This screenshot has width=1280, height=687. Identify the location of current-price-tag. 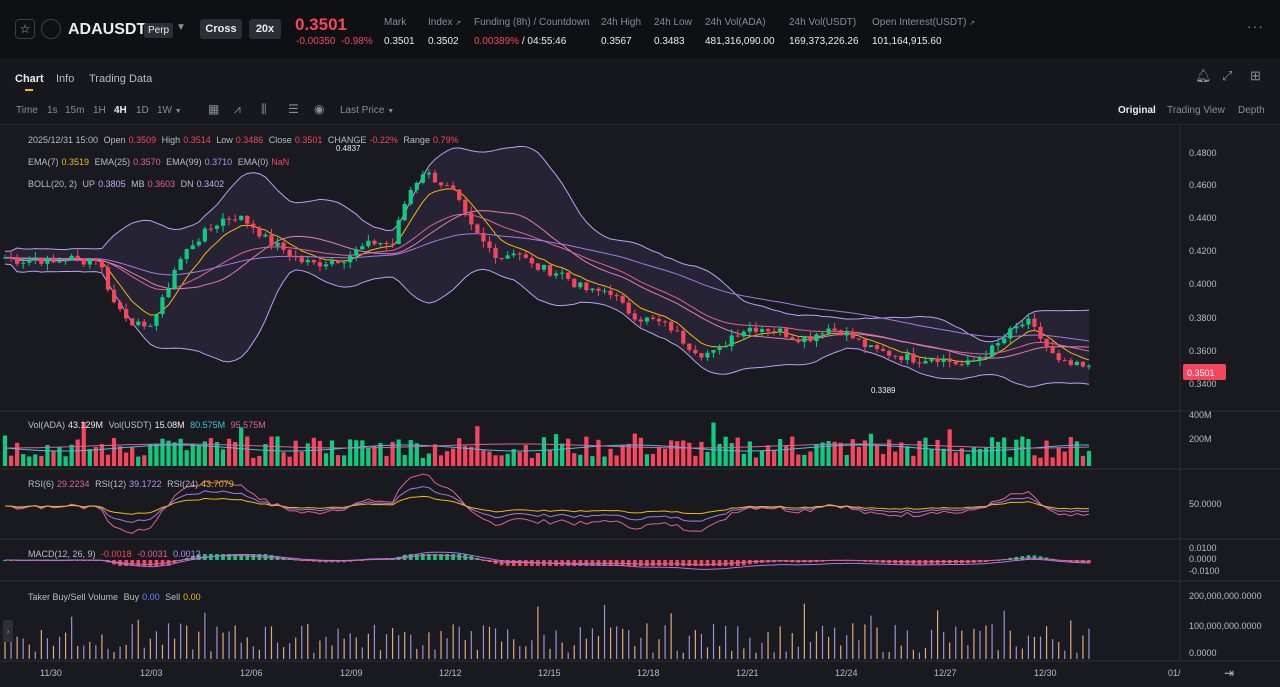
(1204, 372).